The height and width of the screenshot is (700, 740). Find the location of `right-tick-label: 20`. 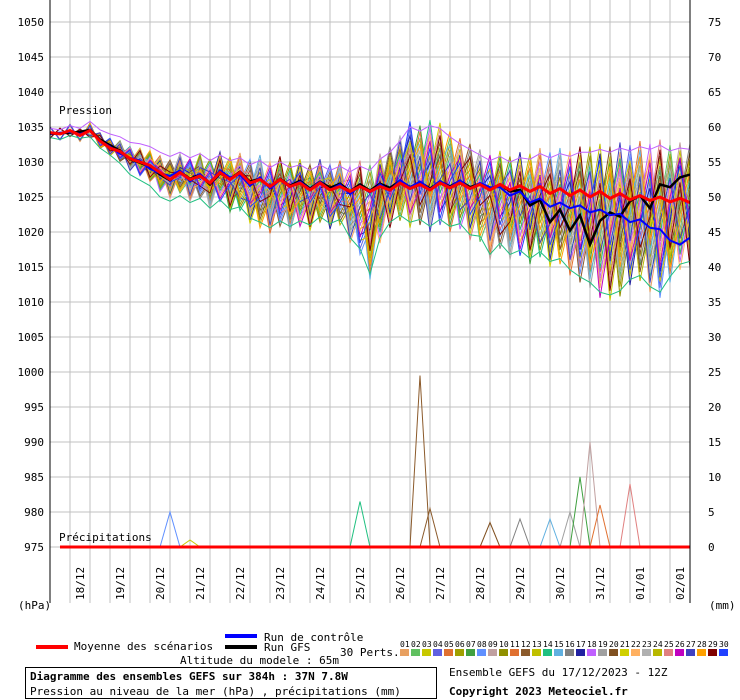

right-tick-label: 20 is located at coordinates (714, 407).